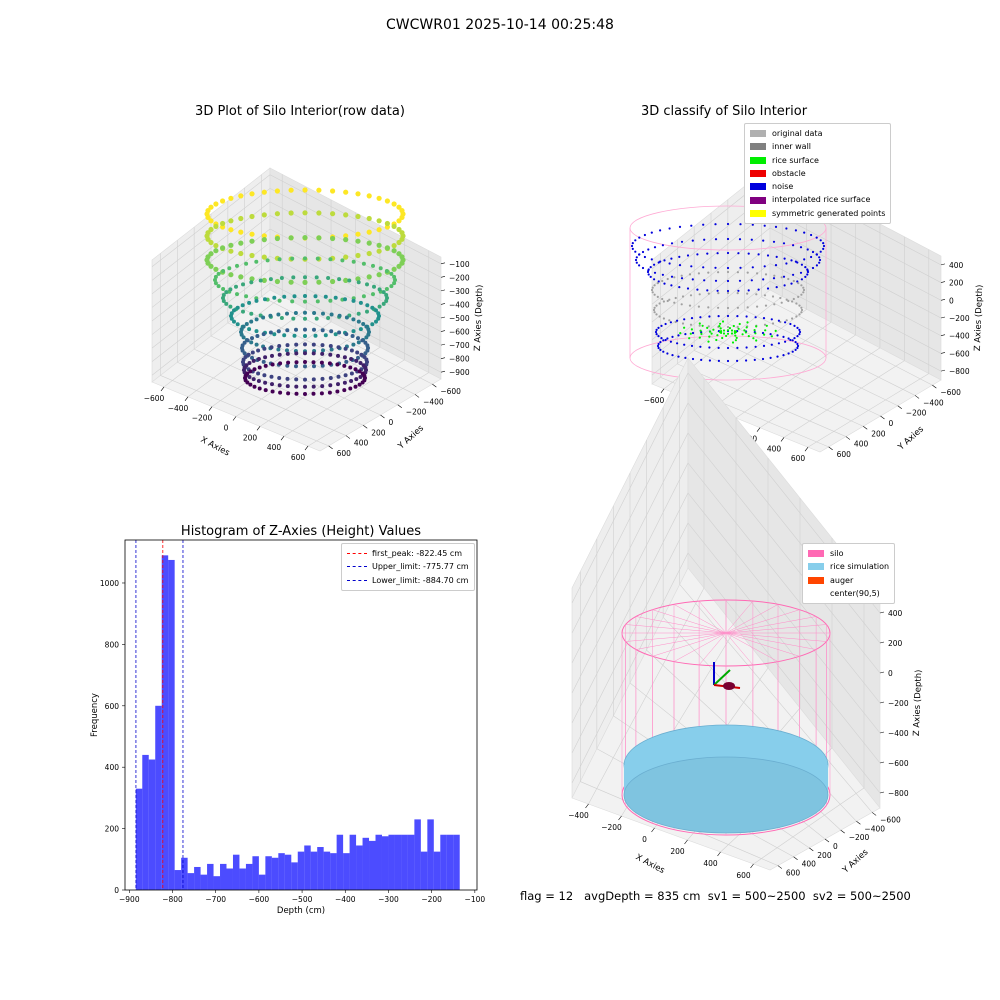  What do you see at coordinates (300, 111) in the screenshot?
I see `raw-plot-title: 3D Plot of Silo Interior(row data)` at bounding box center [300, 111].